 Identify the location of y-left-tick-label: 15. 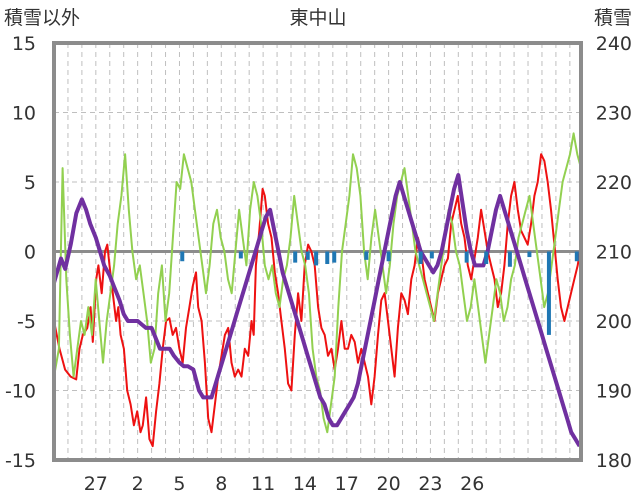
(24, 44).